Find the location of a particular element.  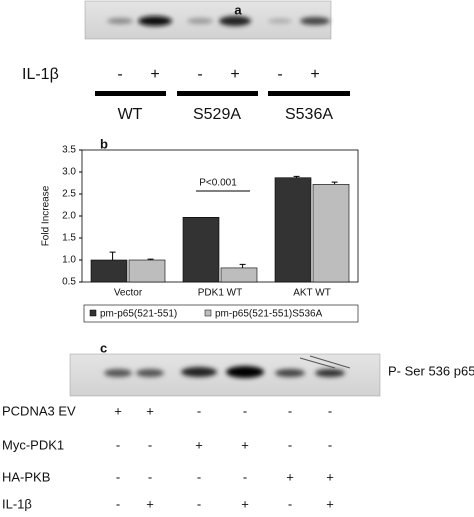

x-tick-label: AKT WT is located at coordinates (312, 293).